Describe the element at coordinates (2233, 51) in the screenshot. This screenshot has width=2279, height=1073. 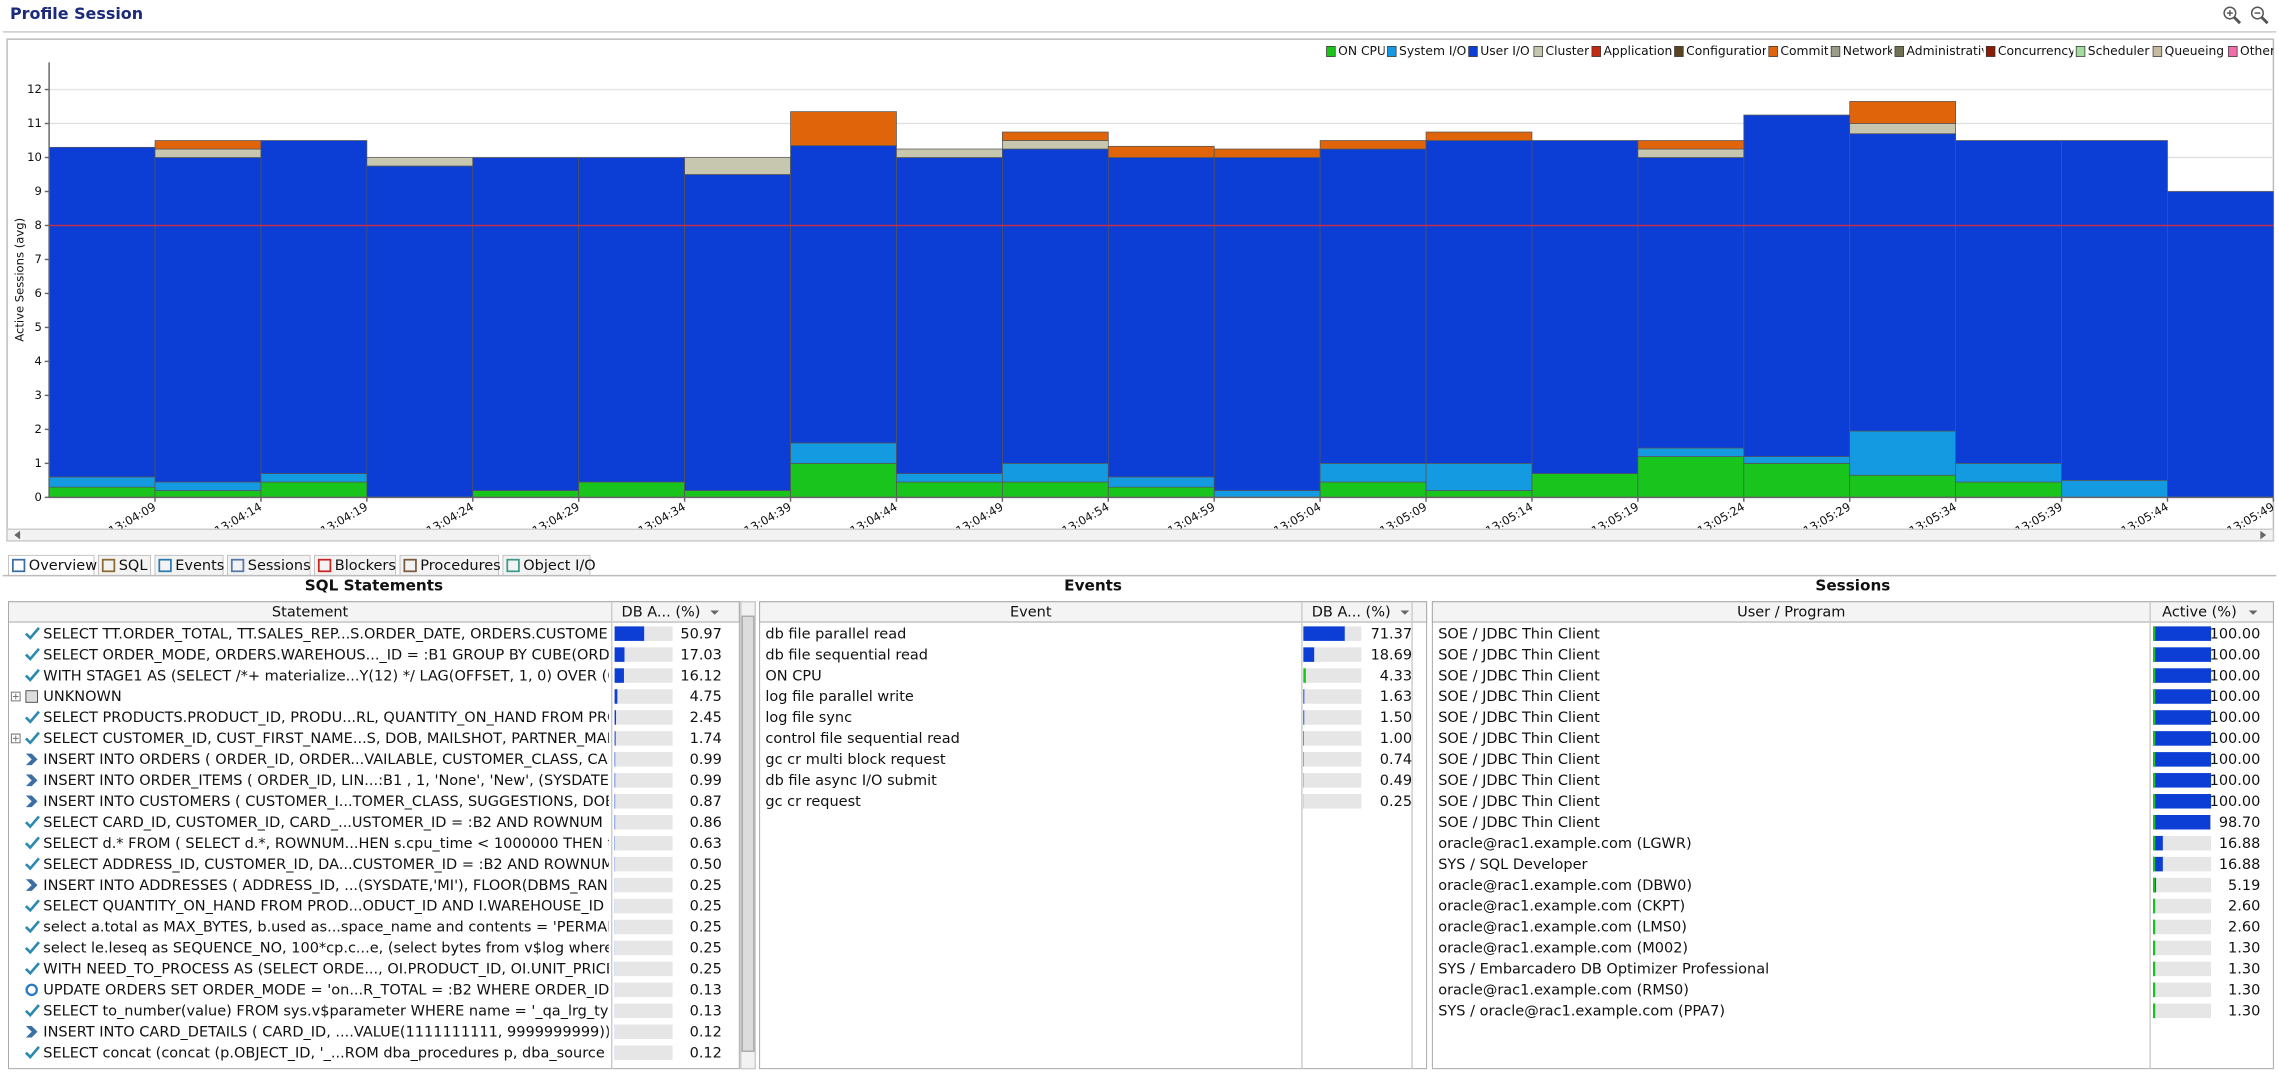
I see `legend-swatch` at that location.